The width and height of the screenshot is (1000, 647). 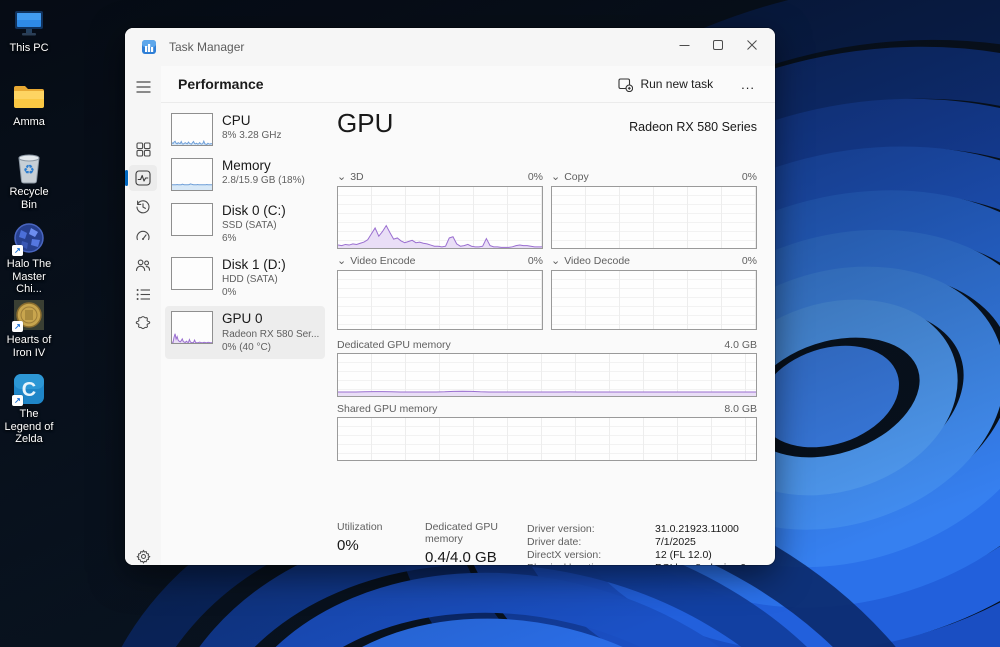 I want to click on nav-rail, so click(x=143, y=315).